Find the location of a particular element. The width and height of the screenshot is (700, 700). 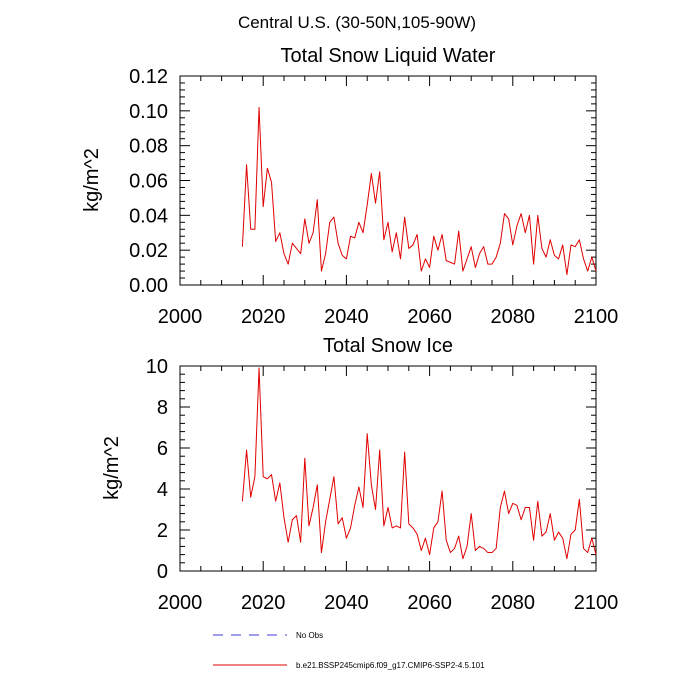

panel-title: Total Snow Liquid Water is located at coordinates (388, 56).